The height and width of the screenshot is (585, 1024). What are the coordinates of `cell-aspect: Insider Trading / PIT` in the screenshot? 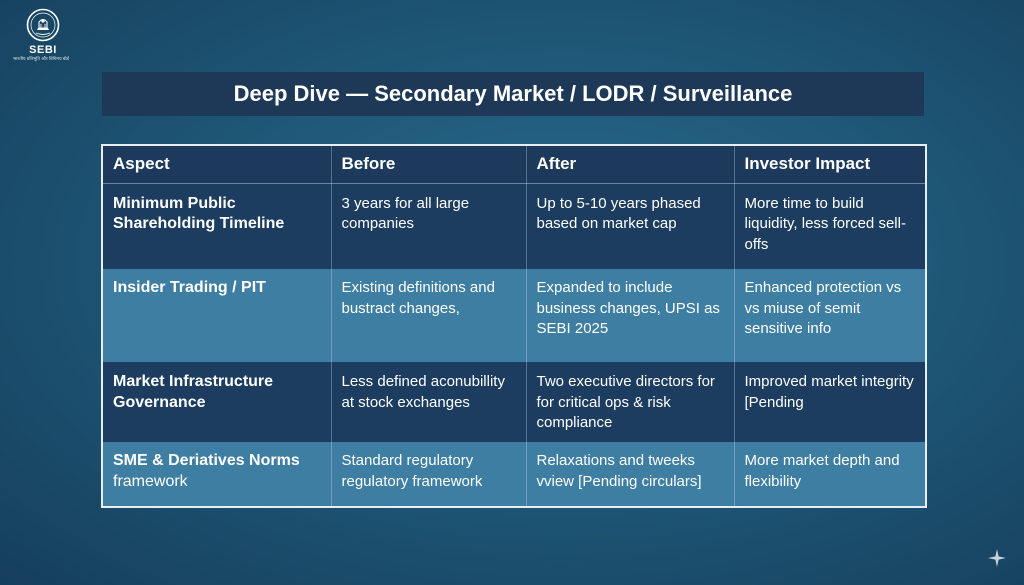 It's located at (217, 315).